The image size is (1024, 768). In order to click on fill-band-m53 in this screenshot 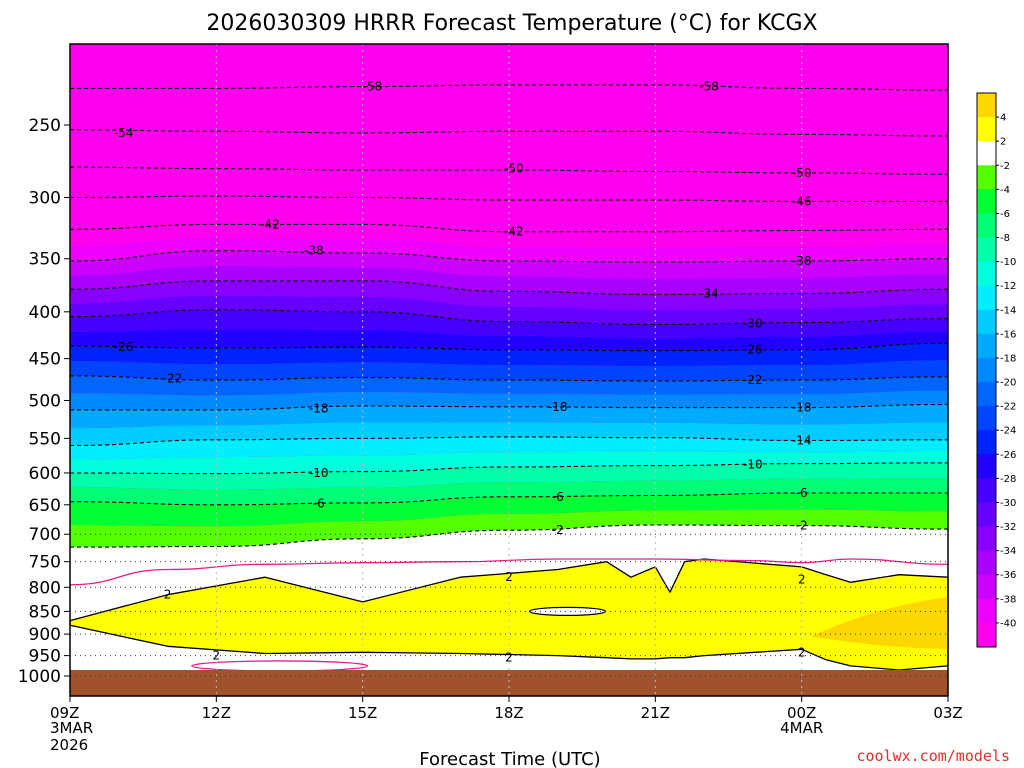, I will do `click(509, 142)`.